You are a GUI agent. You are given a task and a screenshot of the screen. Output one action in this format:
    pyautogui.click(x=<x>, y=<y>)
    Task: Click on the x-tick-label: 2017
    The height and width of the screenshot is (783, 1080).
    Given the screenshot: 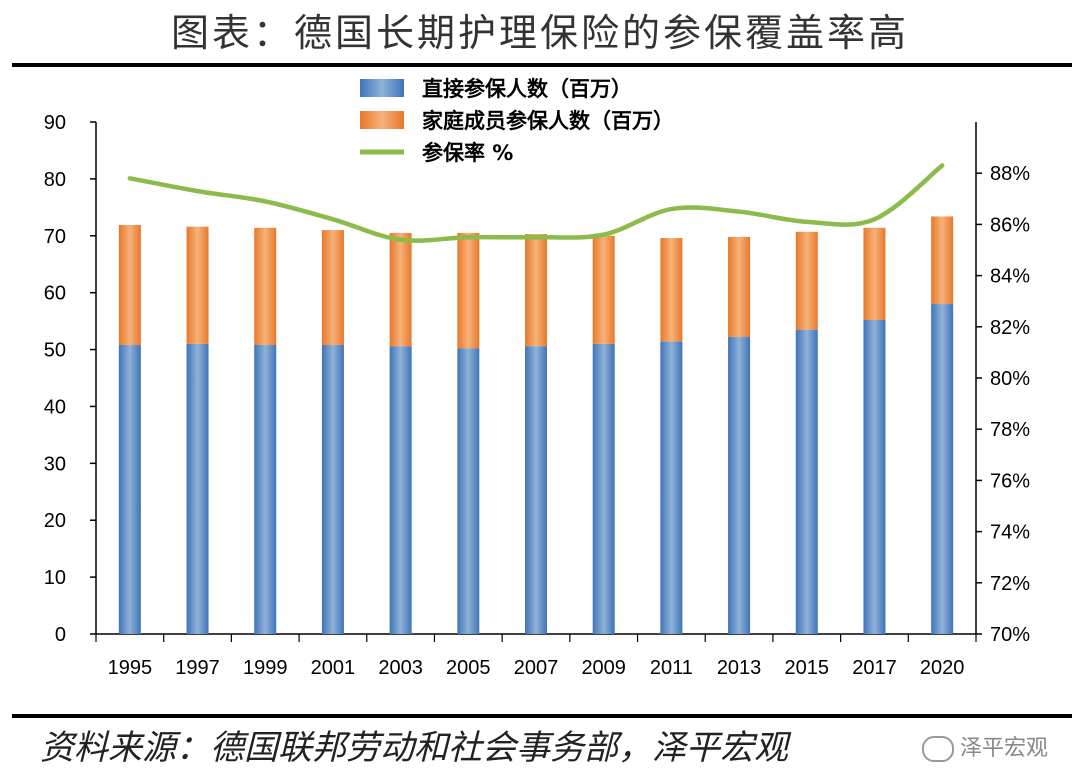 What is the action you would take?
    pyautogui.click(x=874, y=668)
    